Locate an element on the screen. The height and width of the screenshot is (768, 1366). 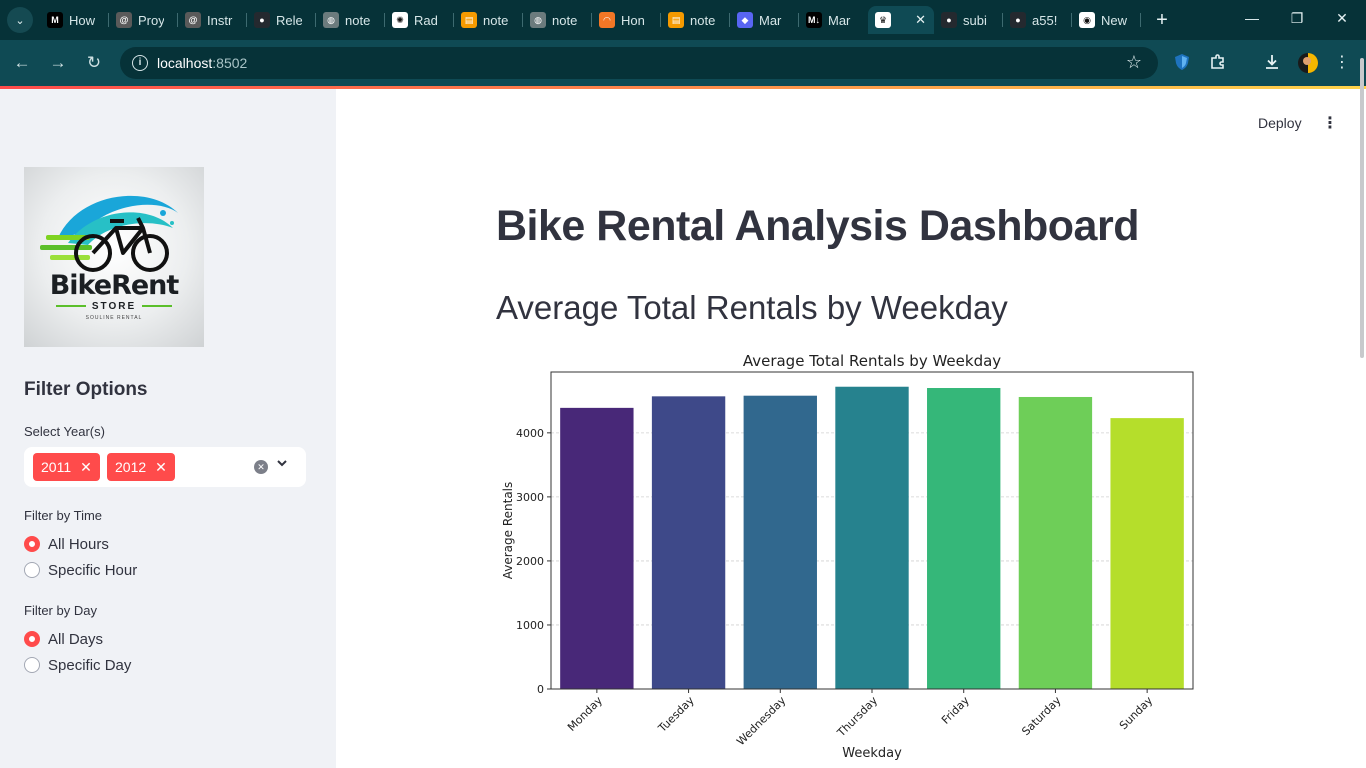
clear-all-icon: ✕ is located at coordinates (261, 467).